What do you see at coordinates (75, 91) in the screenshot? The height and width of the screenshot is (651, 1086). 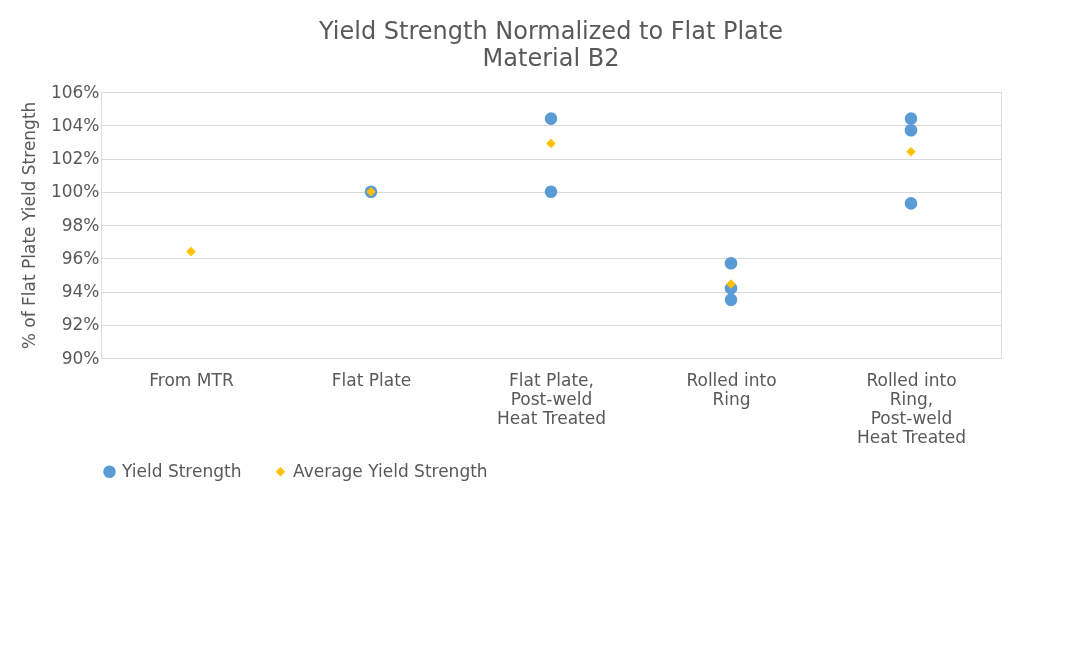 I see `y-tick-label: 106%` at bounding box center [75, 91].